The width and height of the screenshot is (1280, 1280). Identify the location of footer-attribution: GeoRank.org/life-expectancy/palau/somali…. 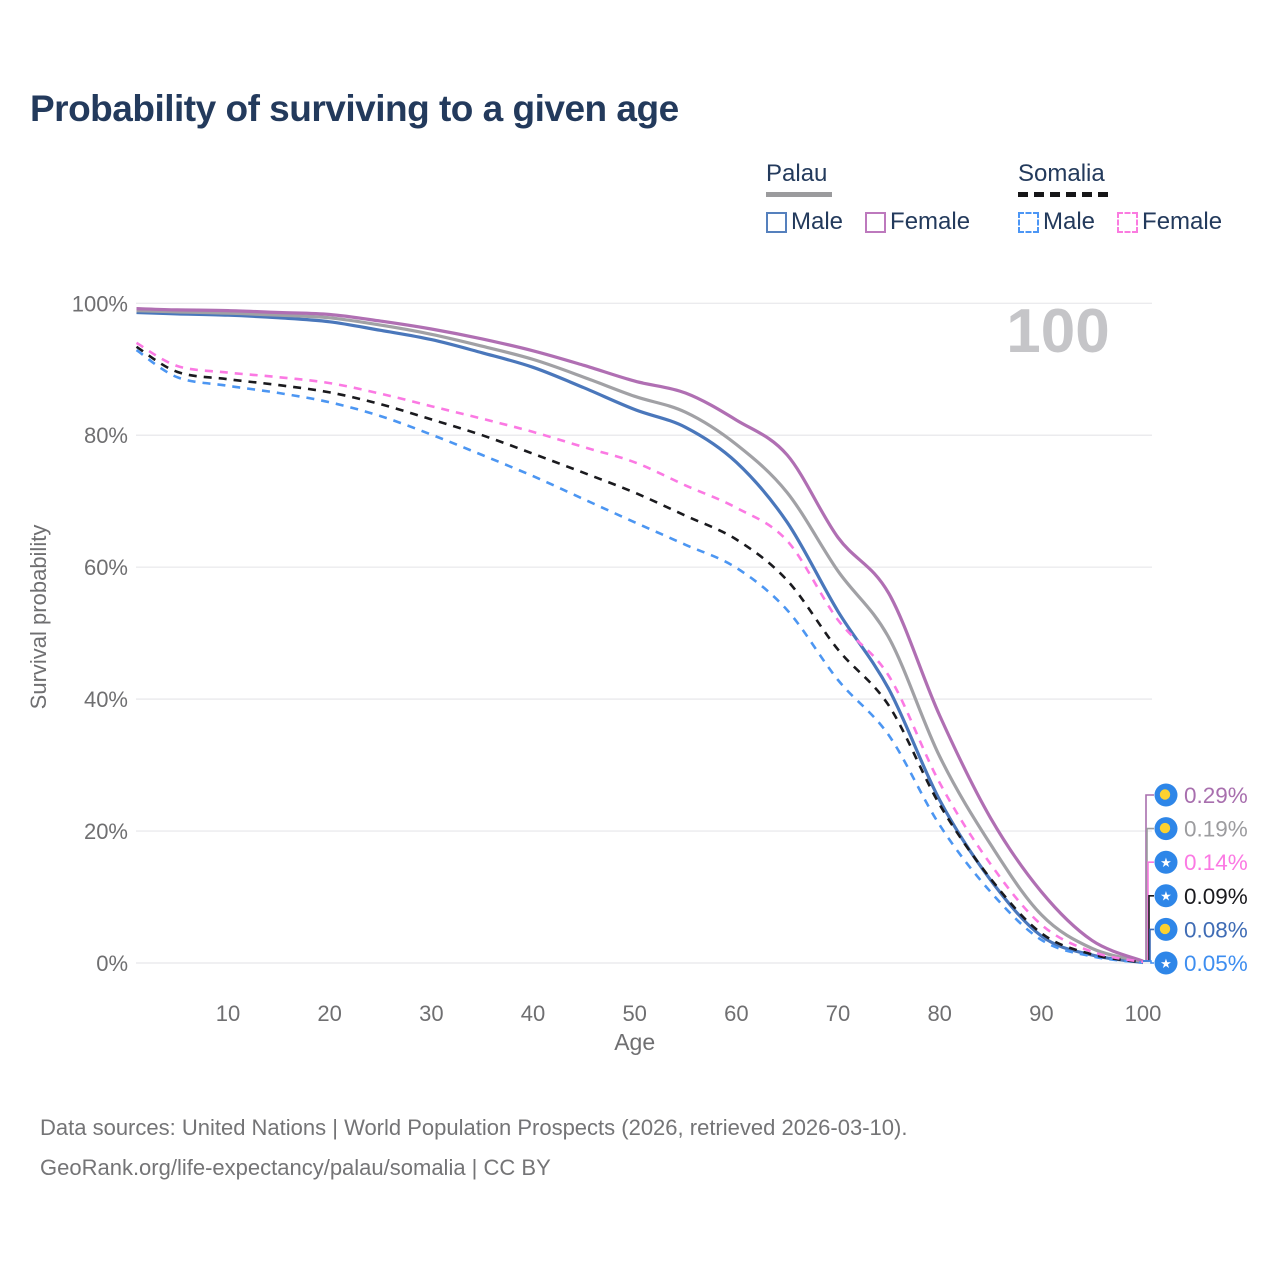
(295, 1167).